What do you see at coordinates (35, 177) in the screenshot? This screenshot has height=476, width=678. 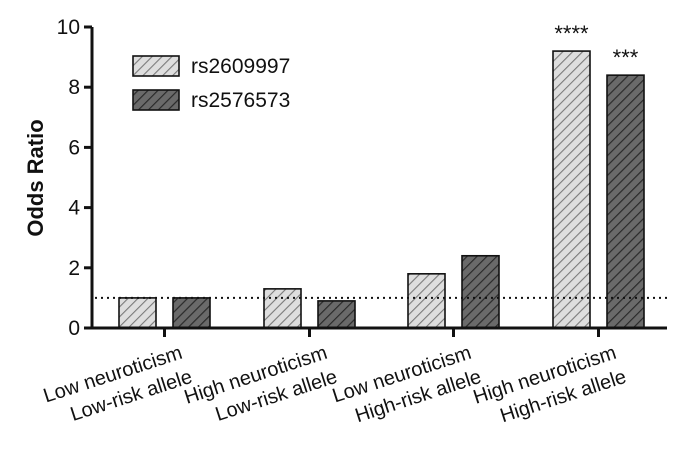 I see `y-axis-label: Odds Ratio` at bounding box center [35, 177].